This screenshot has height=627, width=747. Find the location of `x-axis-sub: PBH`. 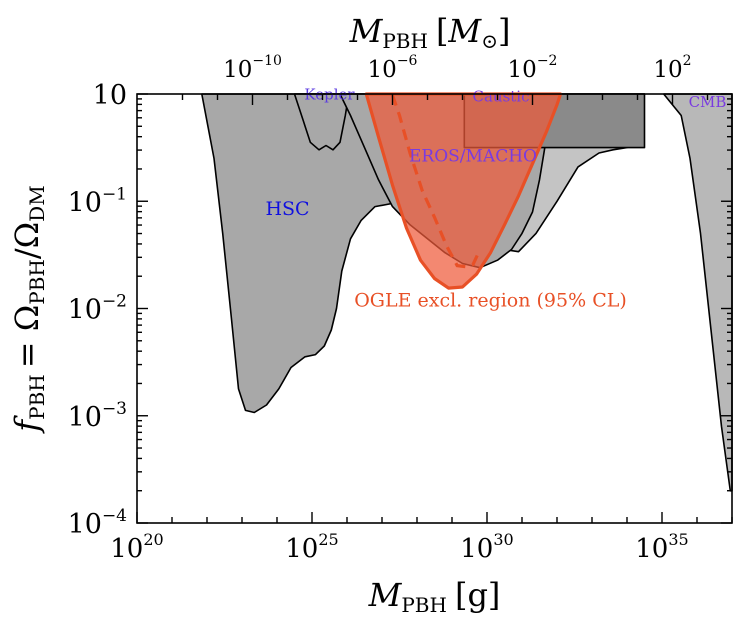

x-axis-sub: PBH is located at coordinates (424, 605).